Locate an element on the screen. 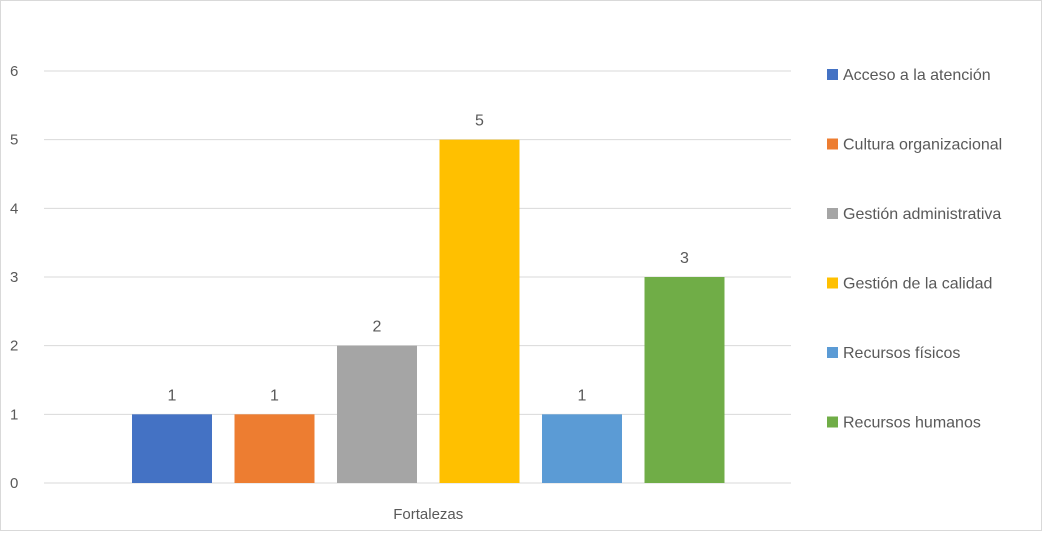 This screenshot has width=1042, height=535. legend-label: Recursos humanos is located at coordinates (912, 423).